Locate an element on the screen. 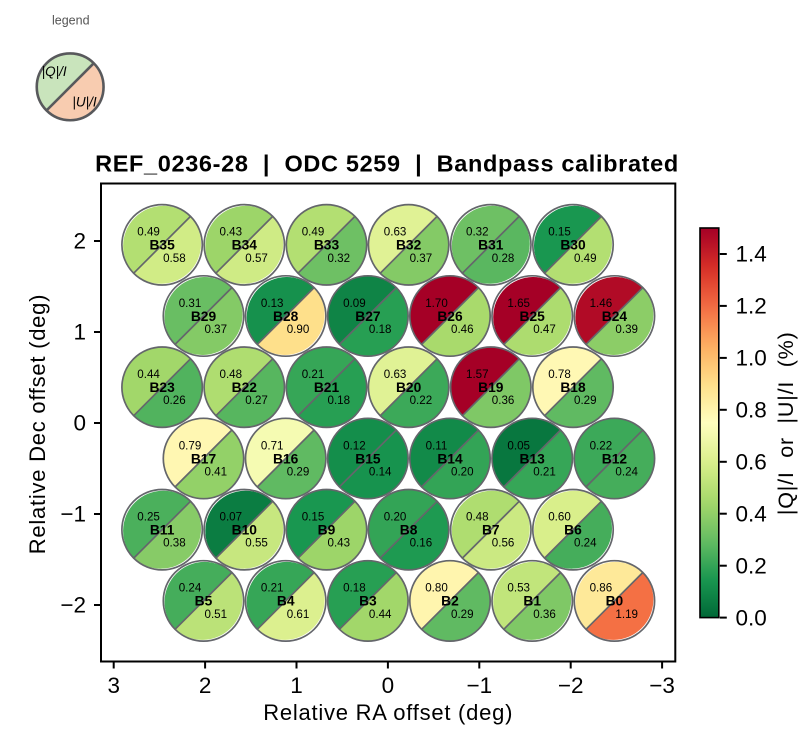 This screenshot has height=745, width=811. svg-text: 0.63 is located at coordinates (395, 232).